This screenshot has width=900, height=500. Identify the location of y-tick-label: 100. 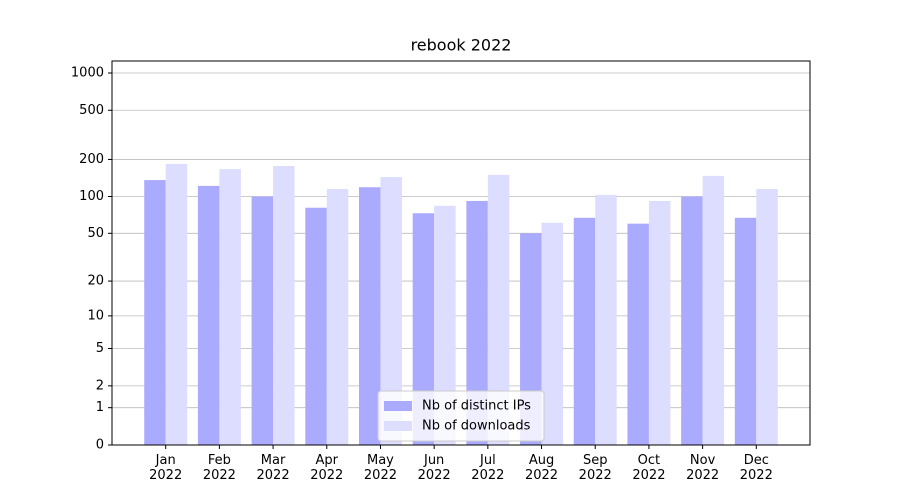
(91, 196).